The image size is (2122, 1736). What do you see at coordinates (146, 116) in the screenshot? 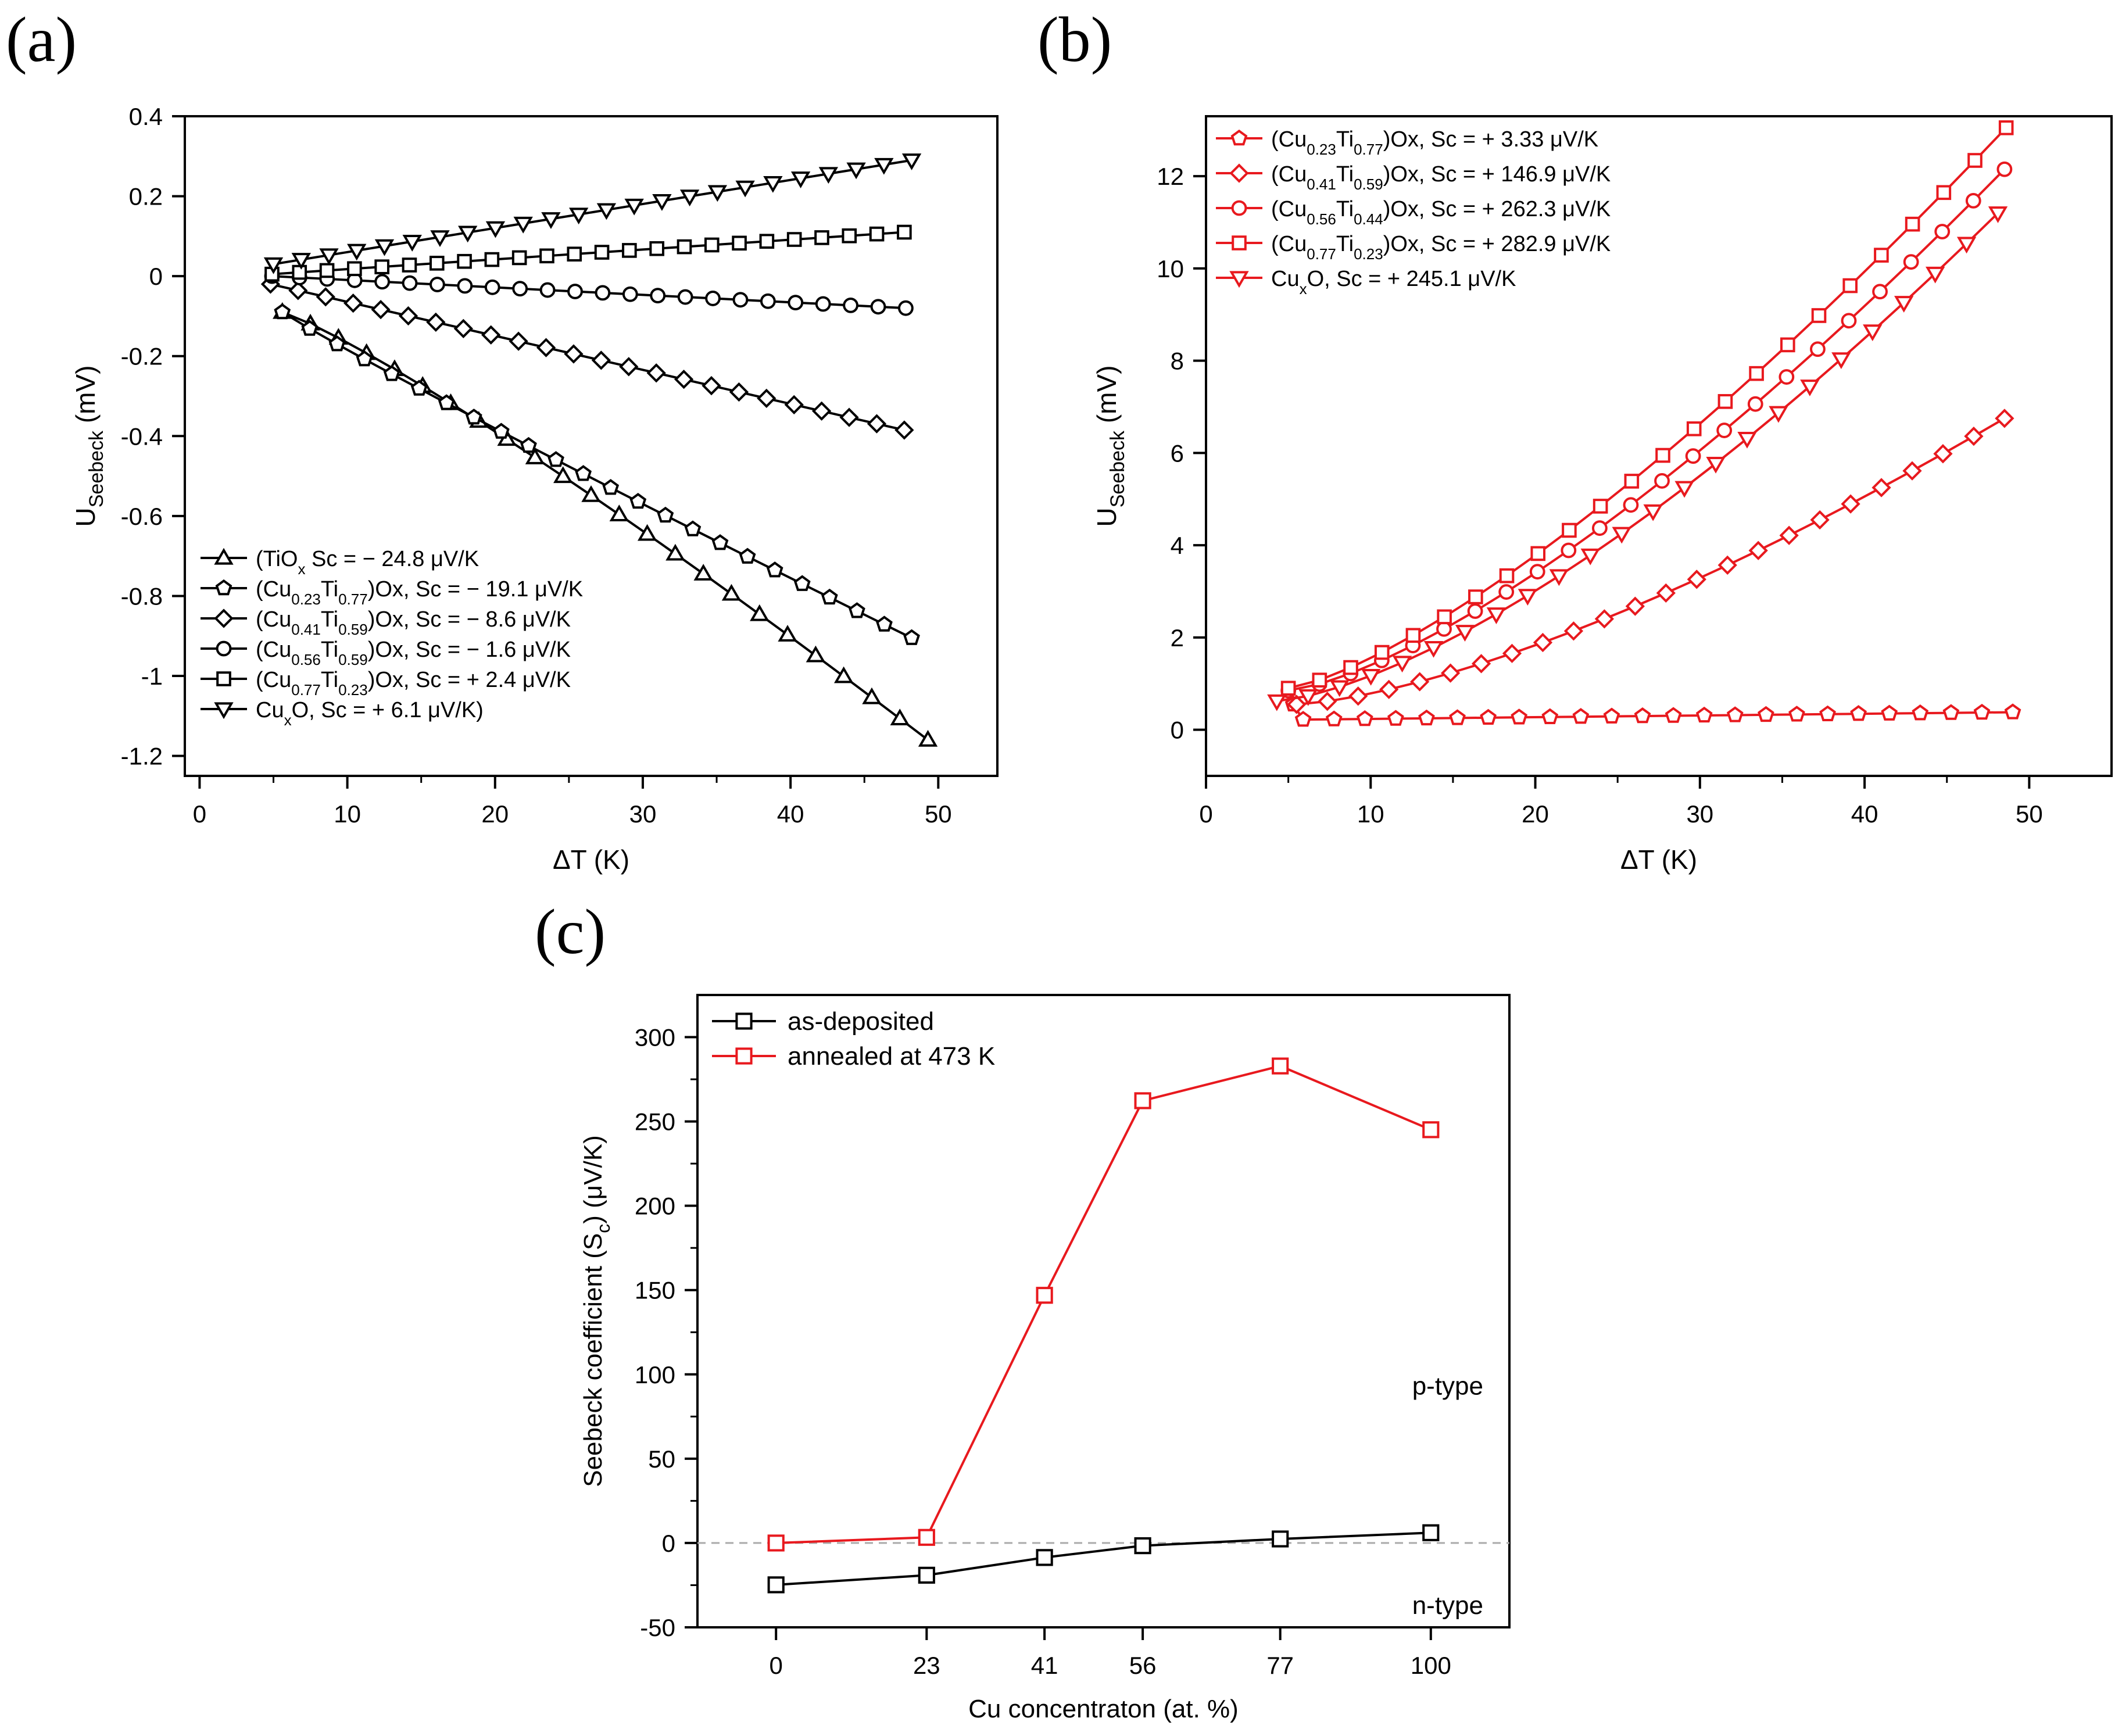
I see `y-tick-label: 0.4` at bounding box center [146, 116].